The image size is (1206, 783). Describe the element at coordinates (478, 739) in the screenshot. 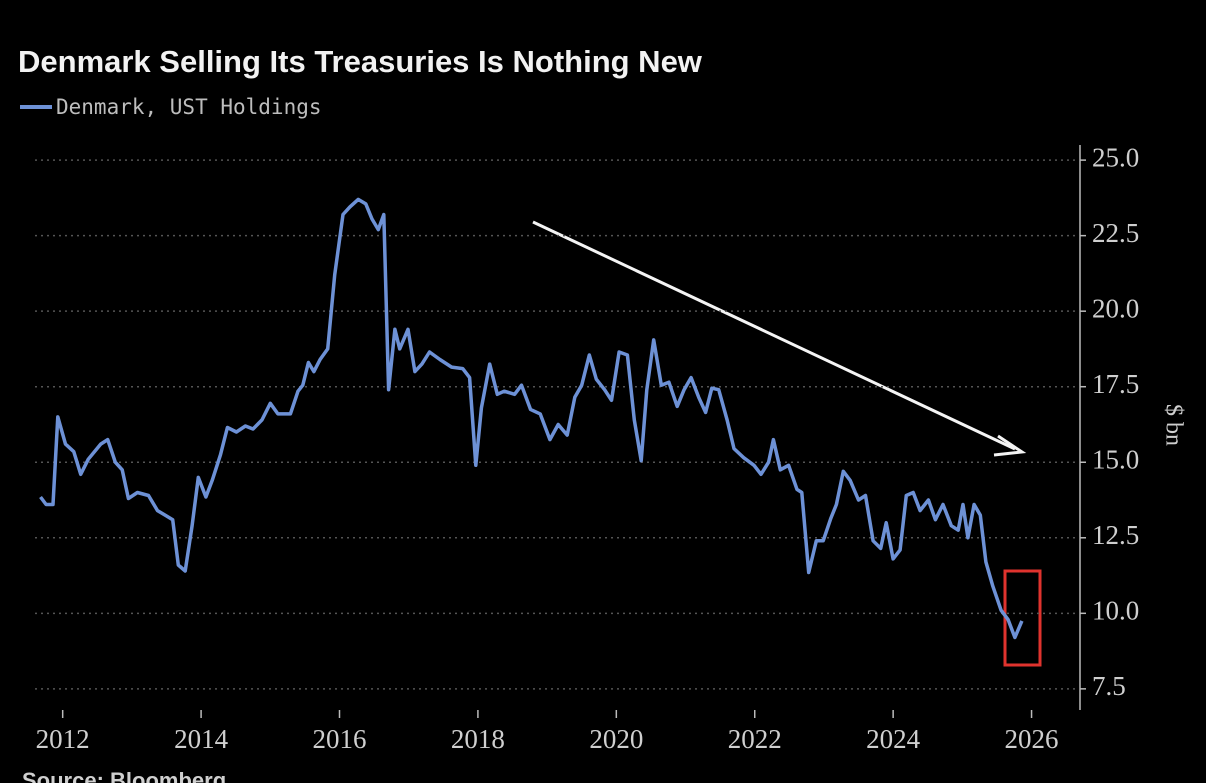

I see `x-tick-label: 2018` at that location.